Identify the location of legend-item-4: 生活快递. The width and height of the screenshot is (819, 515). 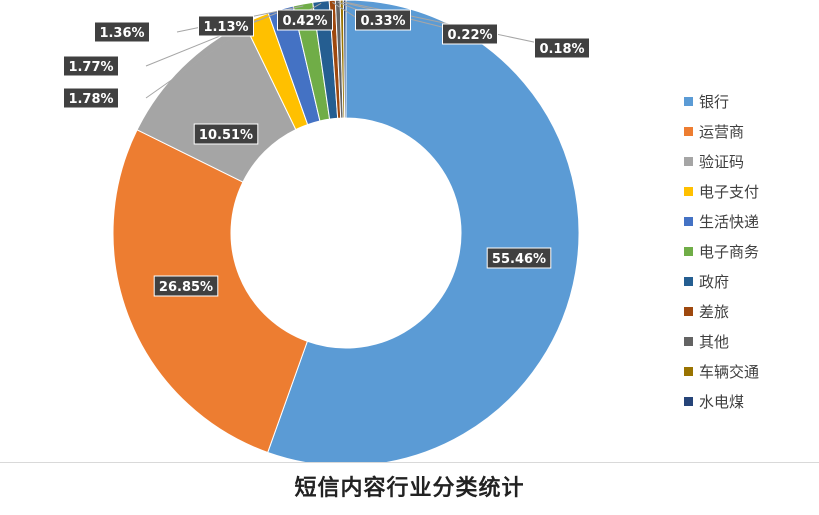
(749, 221).